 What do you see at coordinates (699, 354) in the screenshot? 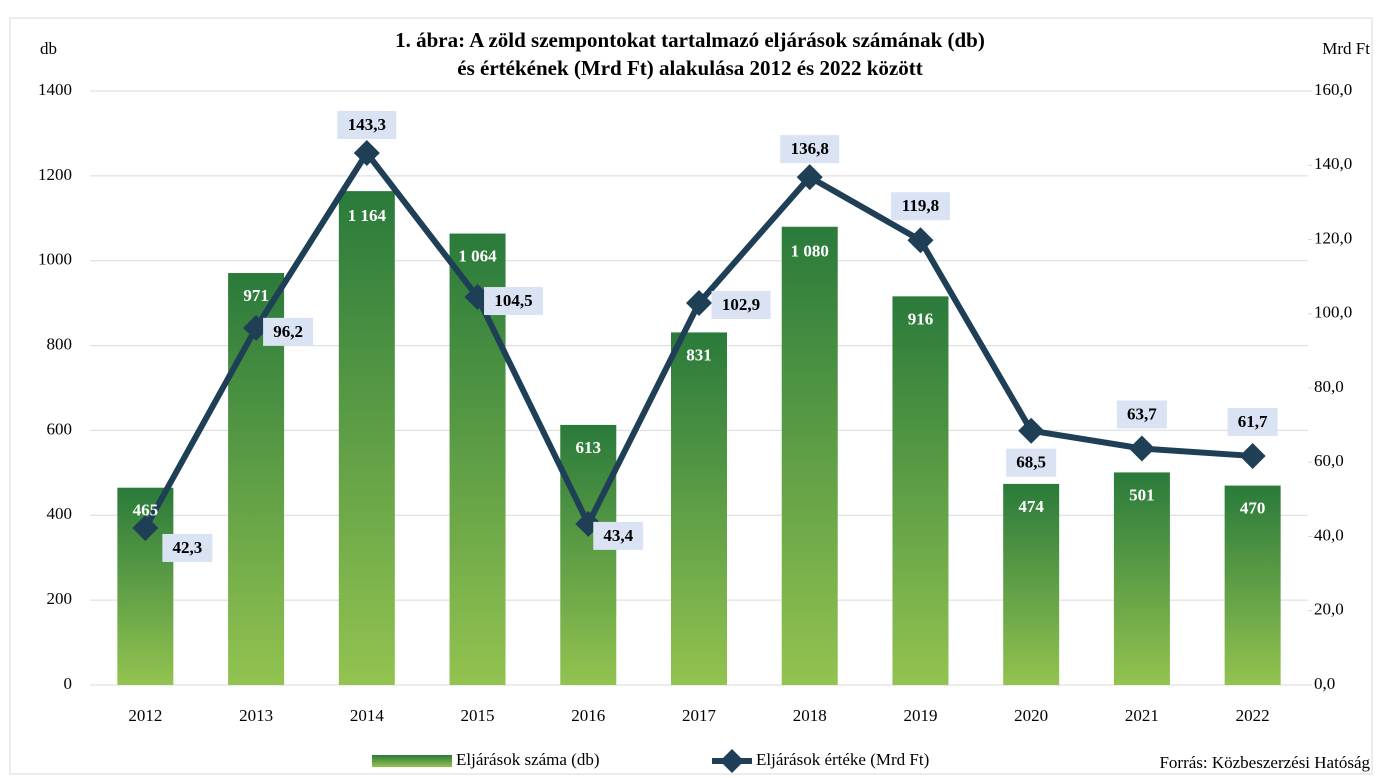
I see `bar-value-label: 831` at bounding box center [699, 354].